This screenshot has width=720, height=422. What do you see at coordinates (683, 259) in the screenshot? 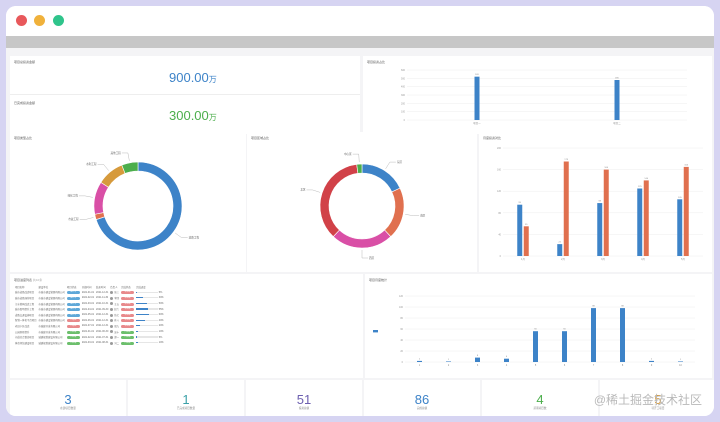
I see `x-tick-label: 5月` at bounding box center [683, 259].